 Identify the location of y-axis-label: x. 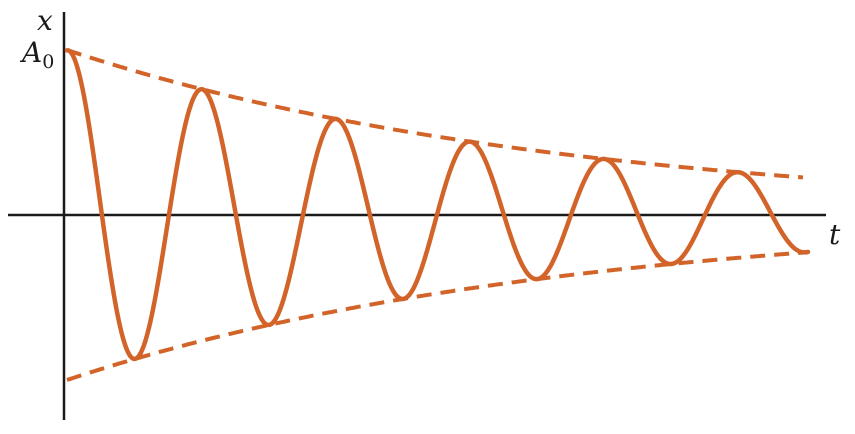
(45, 20).